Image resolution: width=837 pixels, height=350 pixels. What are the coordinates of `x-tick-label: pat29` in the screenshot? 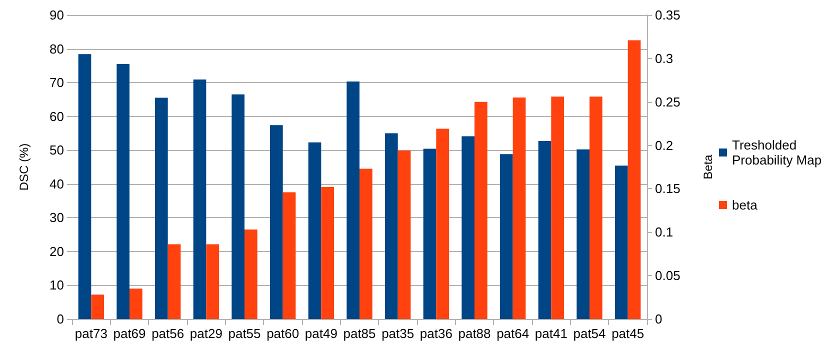 It's located at (206, 333).